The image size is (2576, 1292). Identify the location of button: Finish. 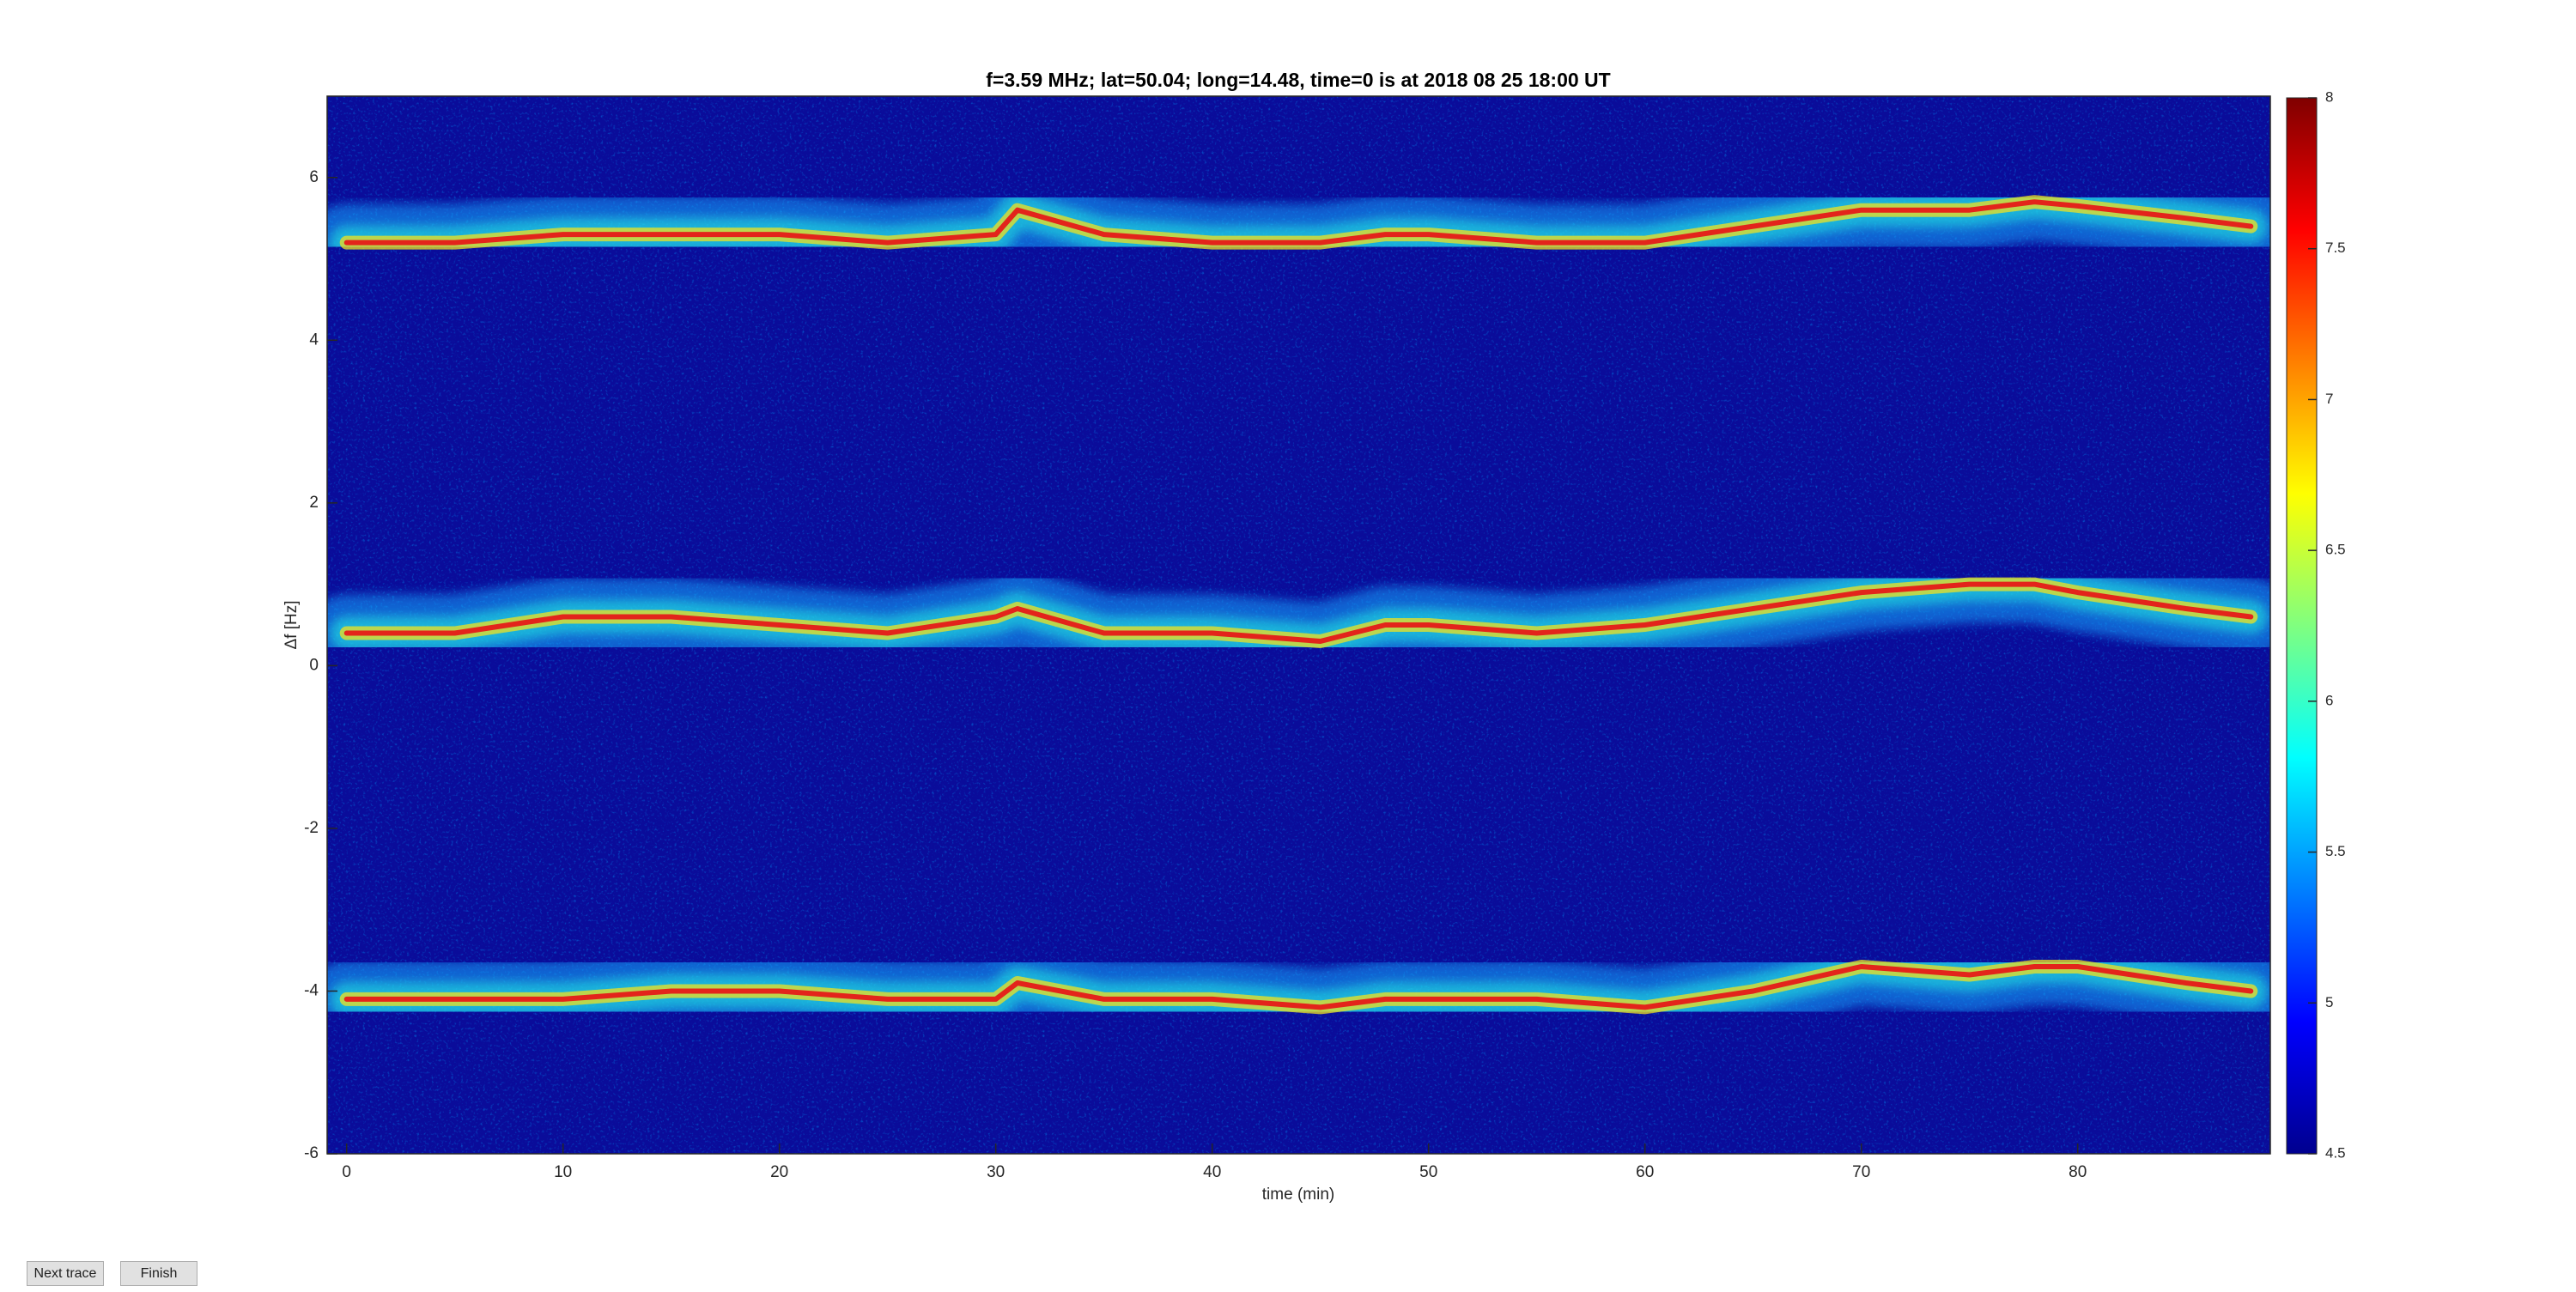
(159, 1273).